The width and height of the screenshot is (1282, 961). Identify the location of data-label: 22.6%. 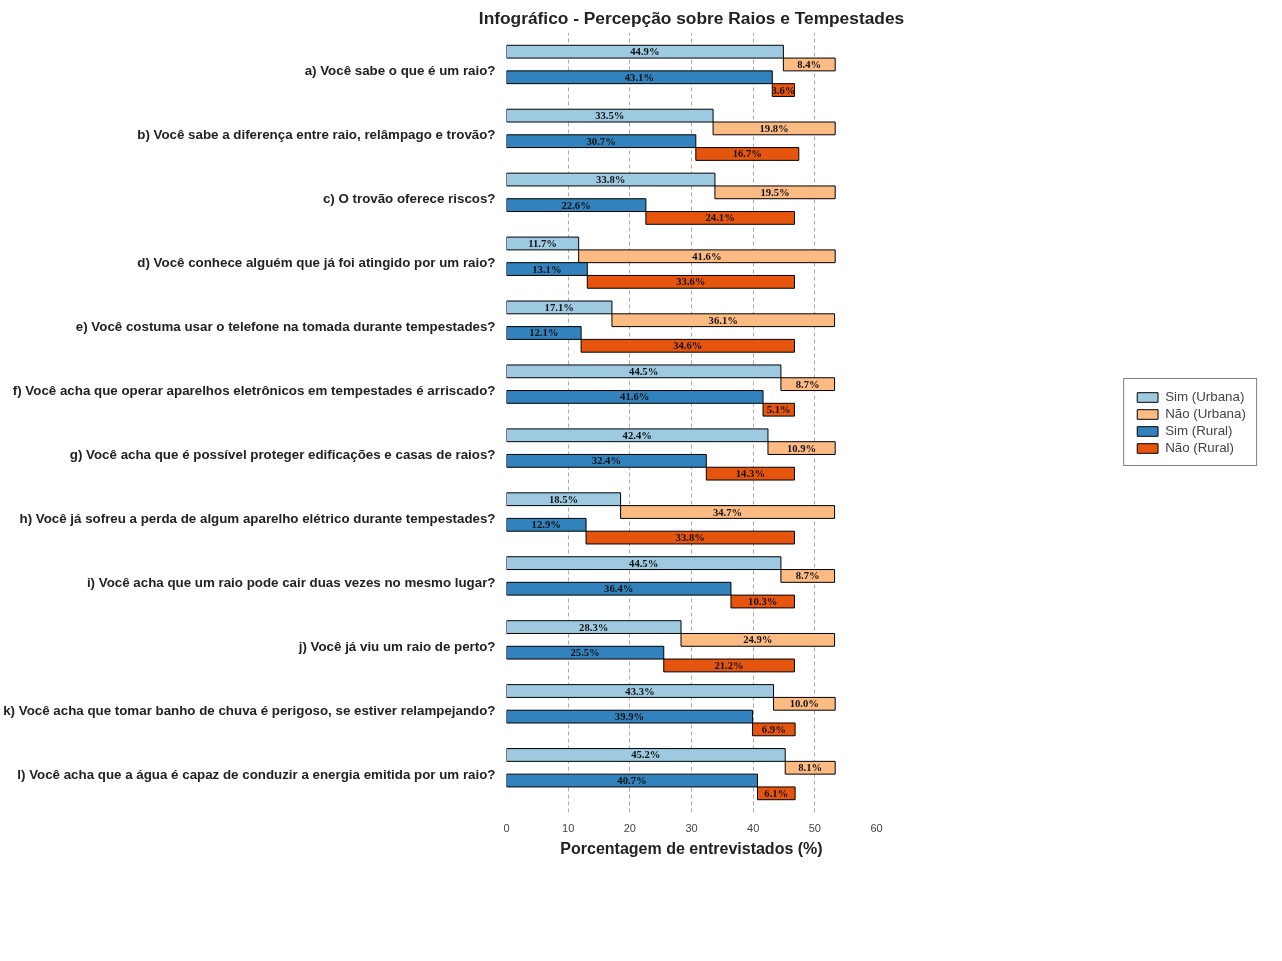
(576, 205).